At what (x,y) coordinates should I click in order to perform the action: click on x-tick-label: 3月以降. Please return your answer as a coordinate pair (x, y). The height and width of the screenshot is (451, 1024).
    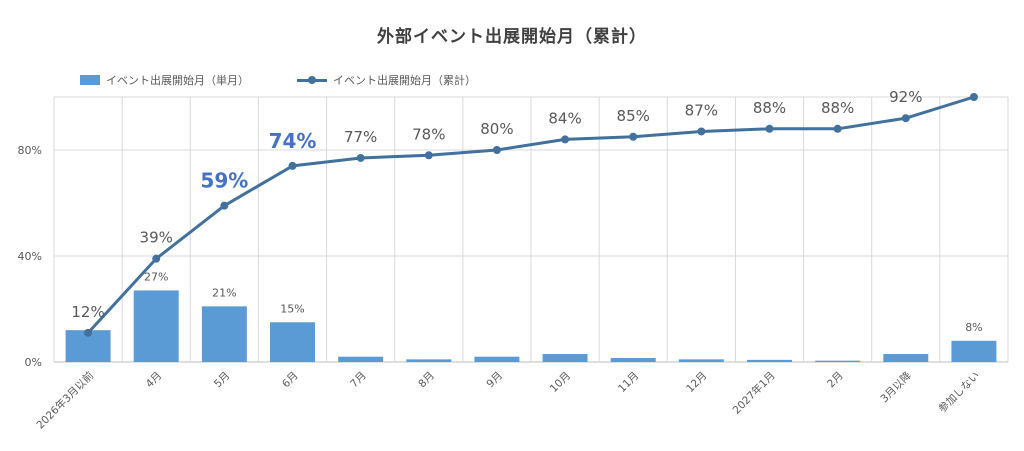
    Looking at the image, I should click on (896, 387).